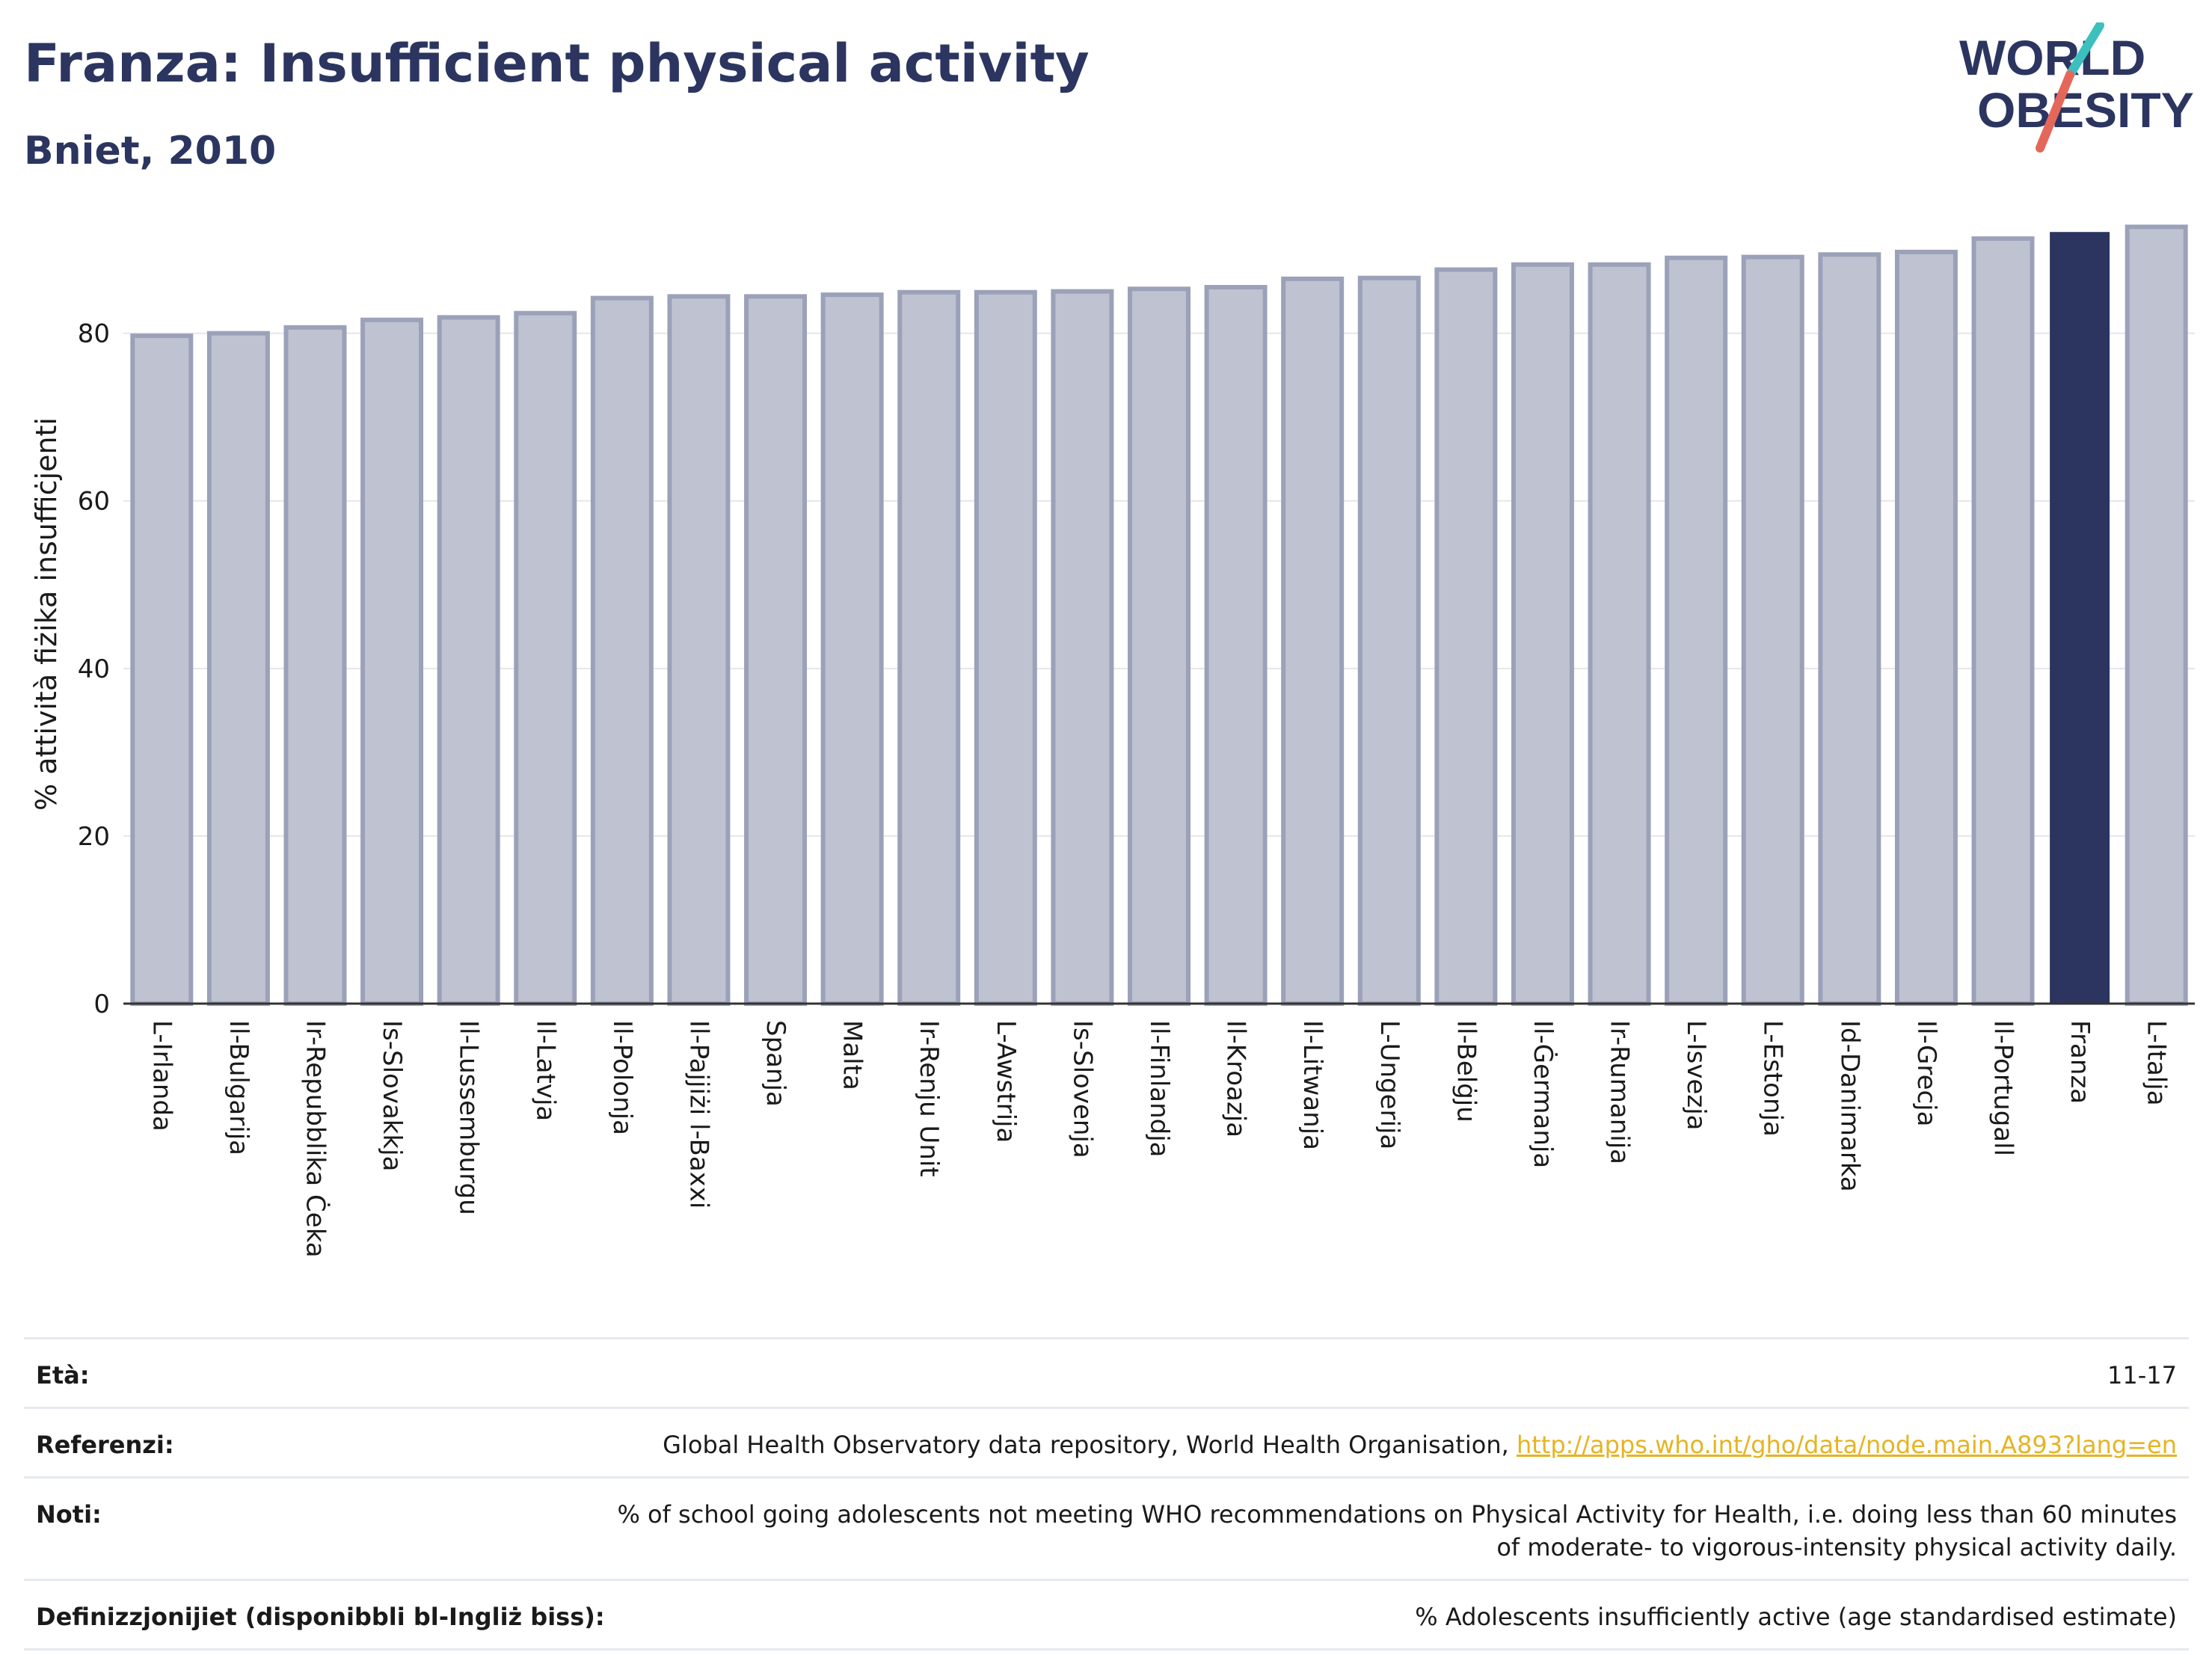 The width and height of the screenshot is (2212, 1655). Describe the element at coordinates (622, 1077) in the screenshot. I see `x-tick-label: Il-Polonja` at that location.